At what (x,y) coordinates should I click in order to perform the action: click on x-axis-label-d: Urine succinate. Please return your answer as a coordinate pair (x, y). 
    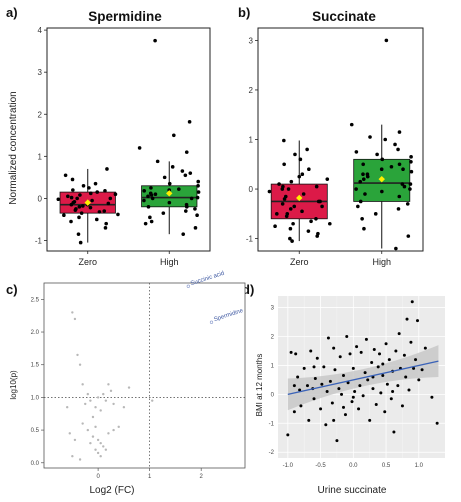
    Looking at the image, I should click on (352, 490).